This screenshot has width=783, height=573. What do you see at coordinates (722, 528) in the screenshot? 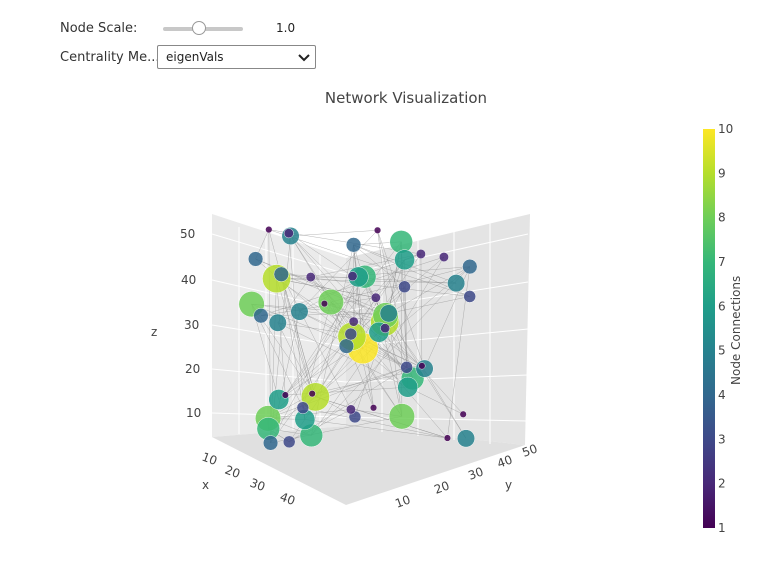
I see `colorbar-tick-label: 1` at bounding box center [722, 528].